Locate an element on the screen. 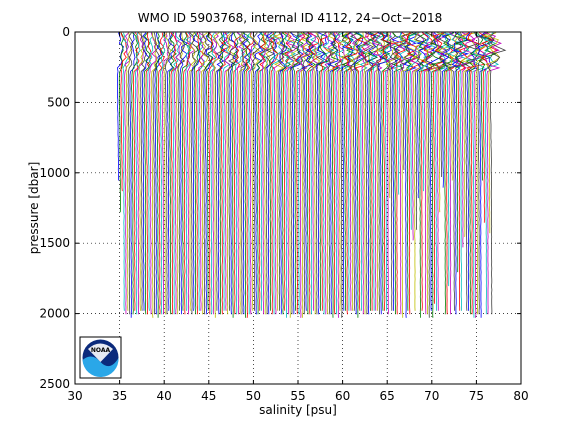 Image resolution: width=576 pixels, height=432 pixels. x-tick-label: 35 is located at coordinates (119, 396).